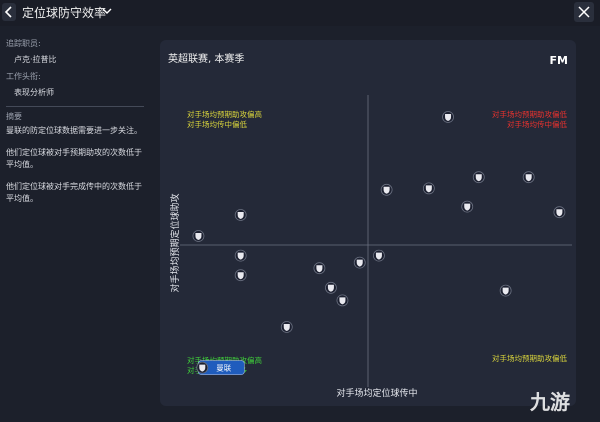 The height and width of the screenshot is (422, 600). Describe the element at coordinates (14, 116) in the screenshot. I see `summary-label: 摘要` at that location.